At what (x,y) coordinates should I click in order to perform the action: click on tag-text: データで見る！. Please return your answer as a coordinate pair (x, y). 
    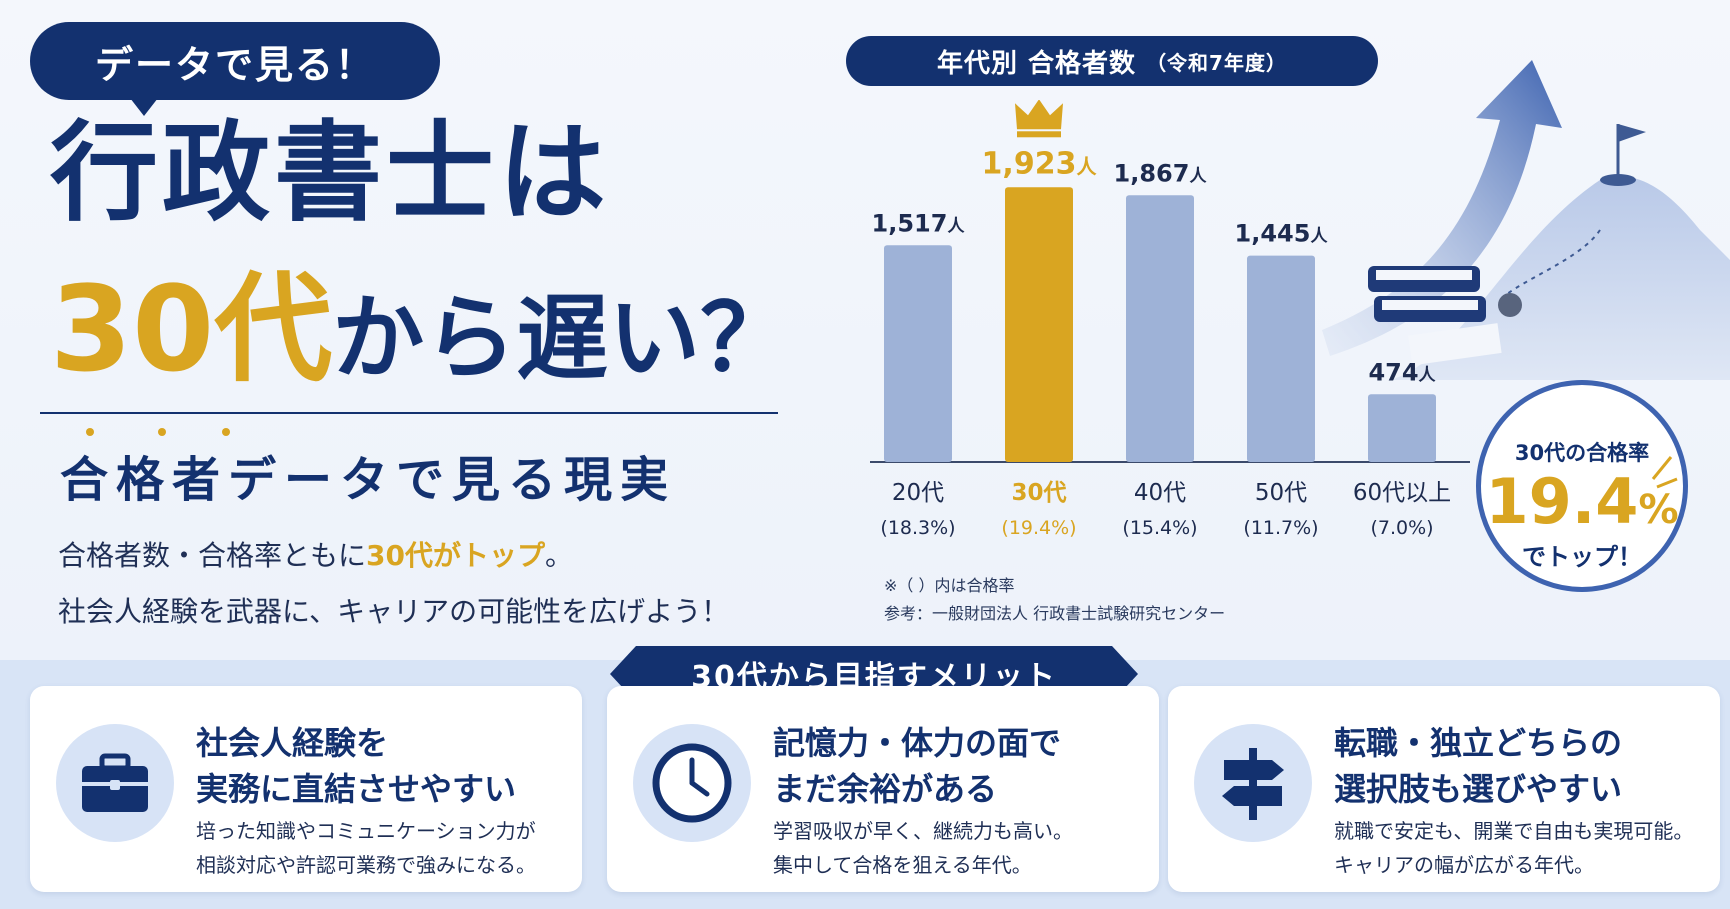
    Looking at the image, I should click on (234, 64).